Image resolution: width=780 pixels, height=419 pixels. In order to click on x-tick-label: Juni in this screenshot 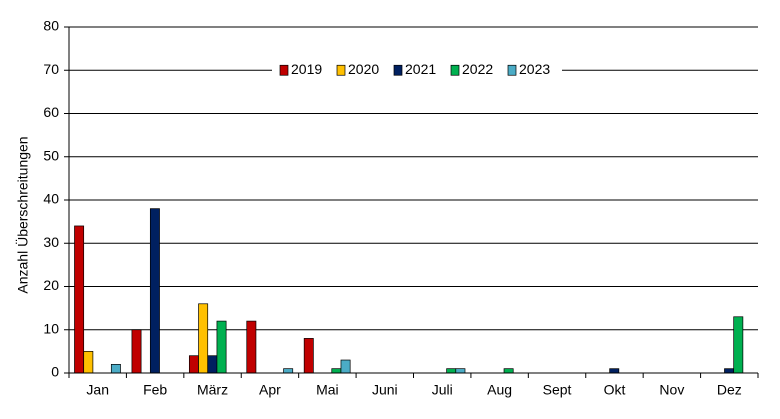, I will do `click(385, 390)`.